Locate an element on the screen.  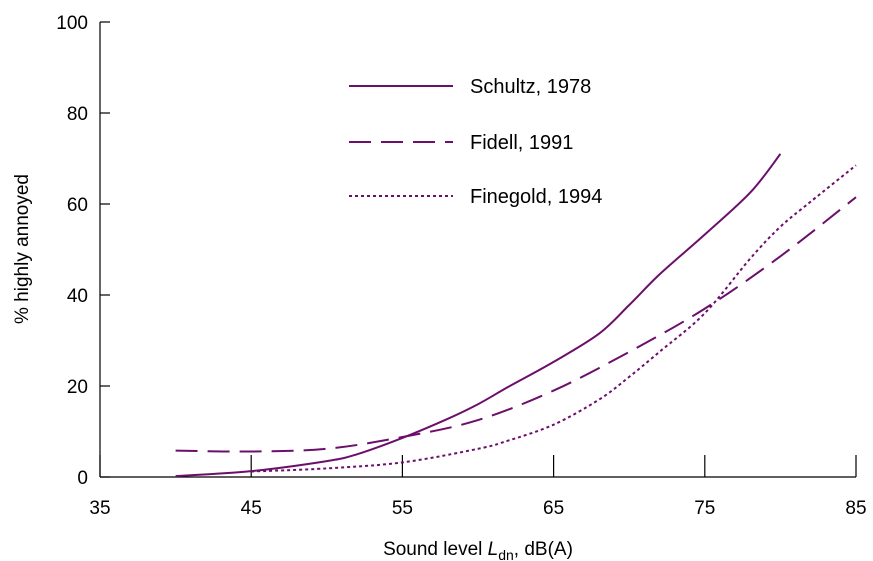
x-tick-label: 65 is located at coordinates (553, 508).